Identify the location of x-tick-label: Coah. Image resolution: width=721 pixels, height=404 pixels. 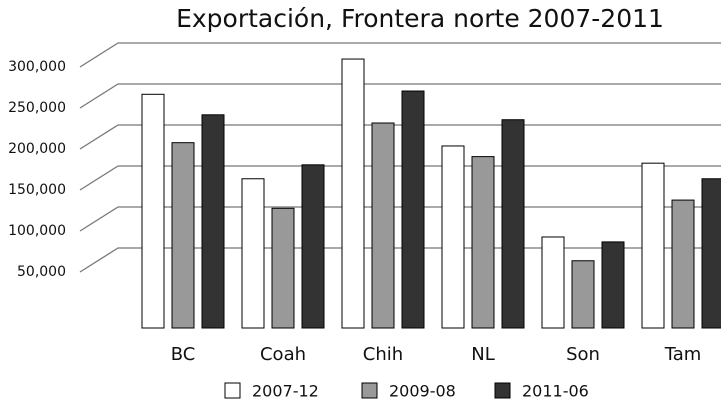
(283, 354).